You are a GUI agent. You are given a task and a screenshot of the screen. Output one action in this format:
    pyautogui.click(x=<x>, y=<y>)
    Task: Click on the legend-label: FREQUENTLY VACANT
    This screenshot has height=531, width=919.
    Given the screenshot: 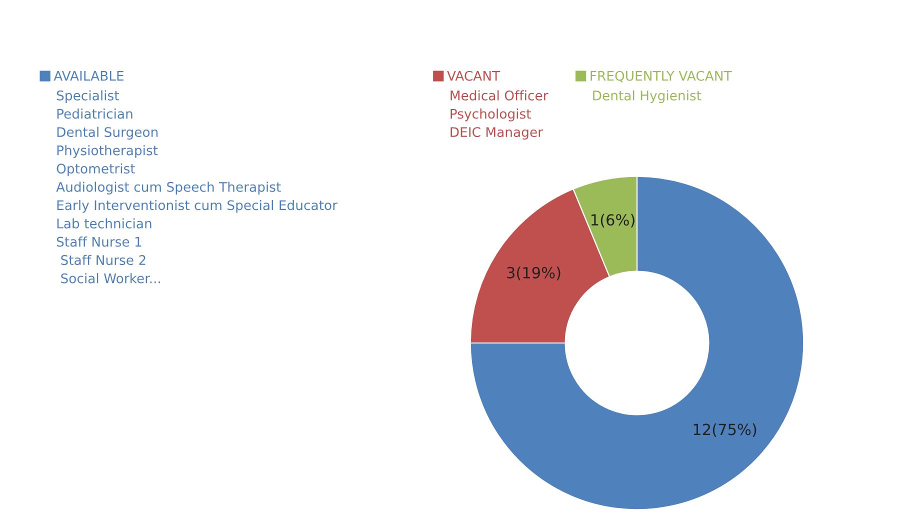 What is the action you would take?
    pyautogui.click(x=661, y=76)
    